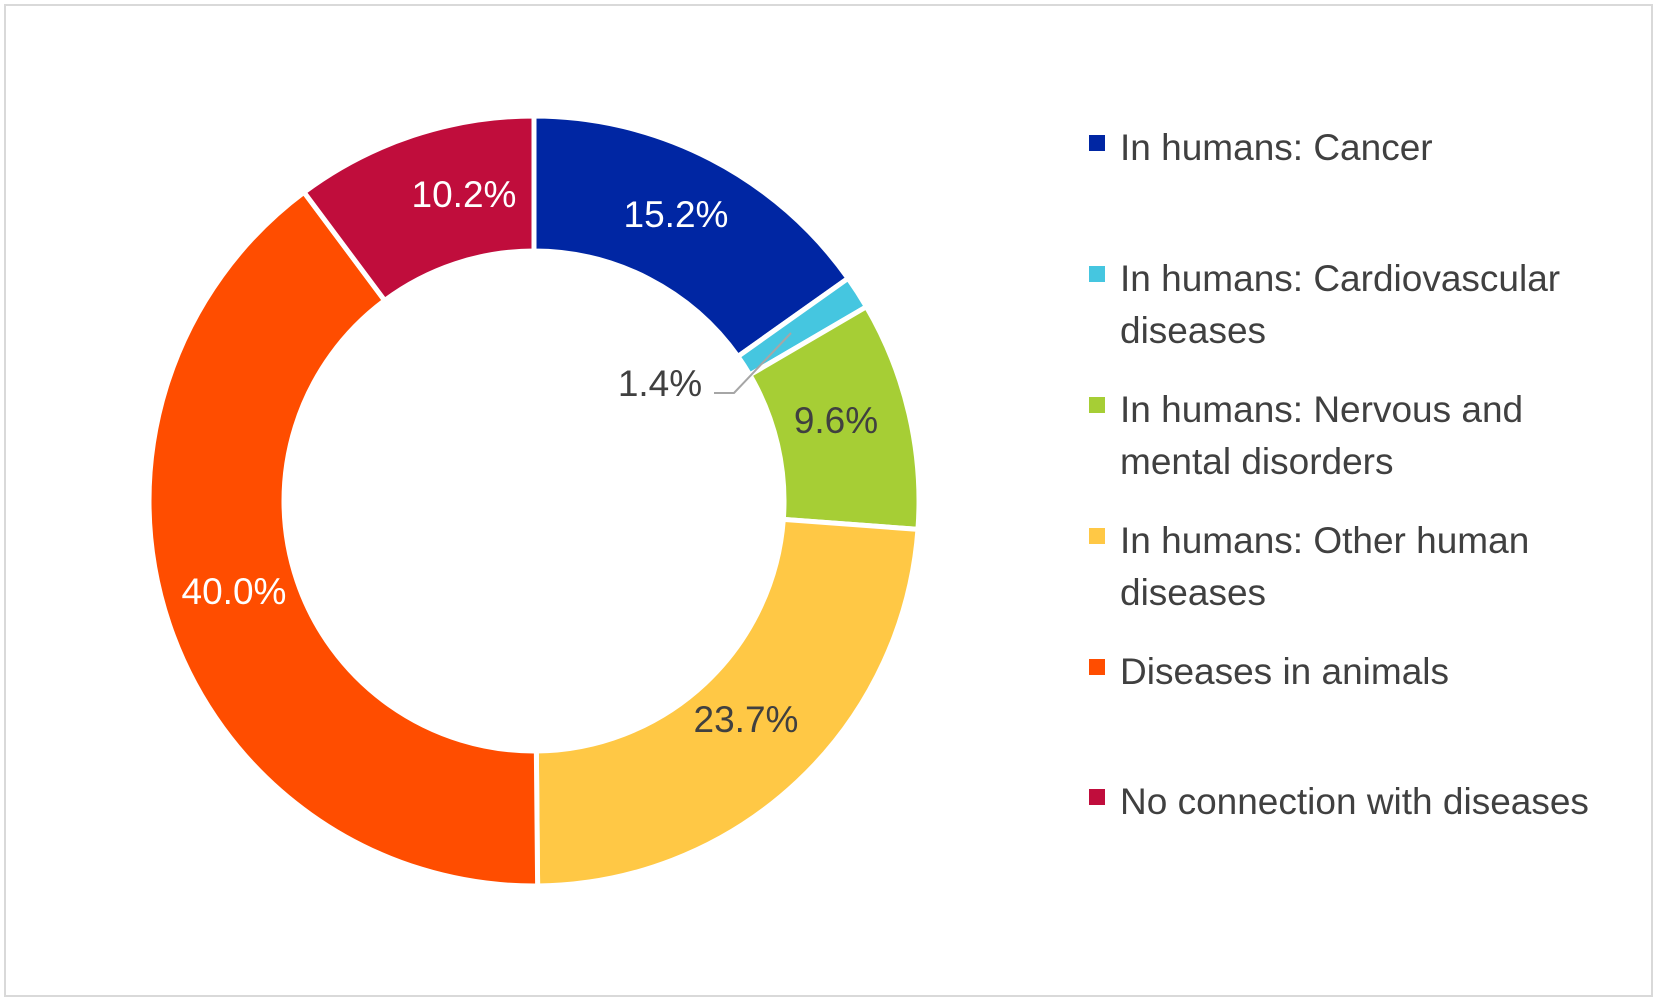 The image size is (1659, 1003). What do you see at coordinates (1257, 461) in the screenshot?
I see `legend-label: mental disorders` at bounding box center [1257, 461].